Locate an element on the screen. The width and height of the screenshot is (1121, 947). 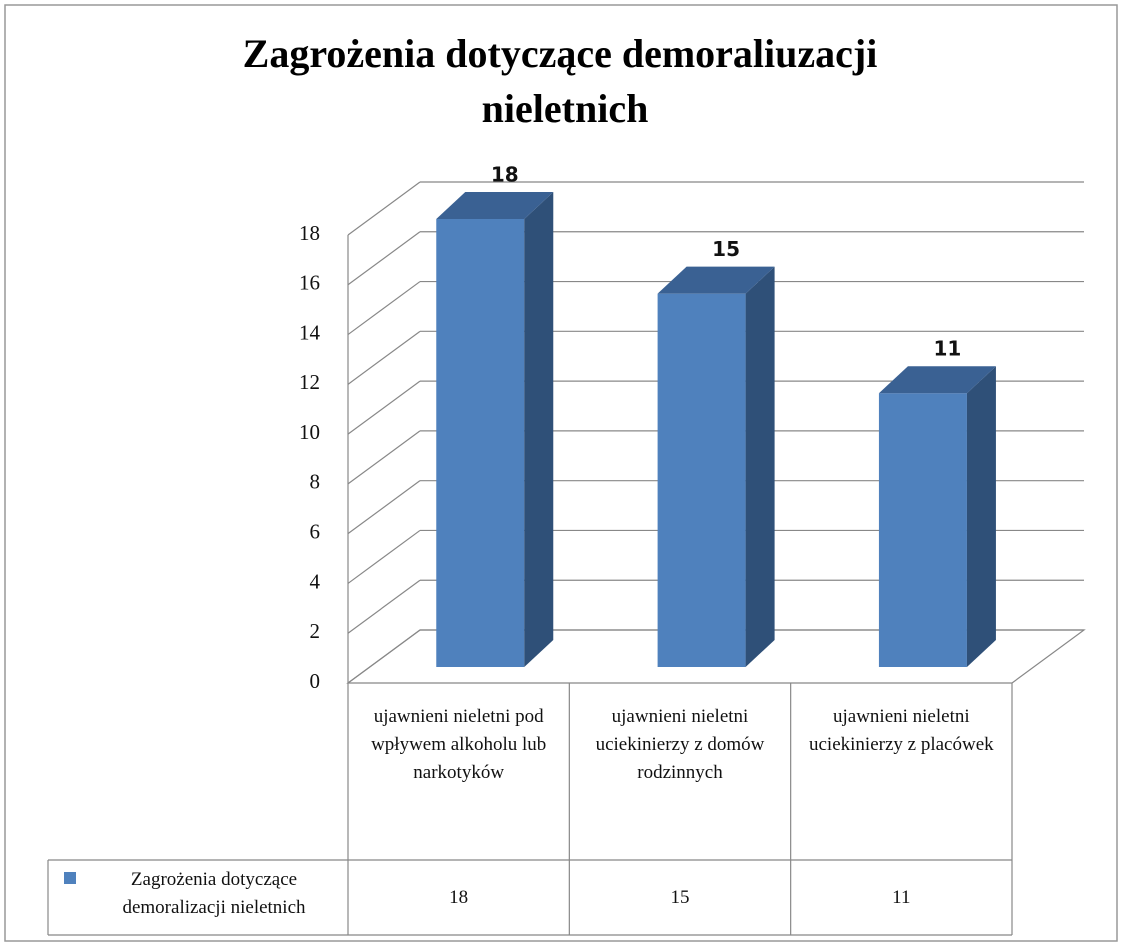
y-tick-label: 8 is located at coordinates (315, 482).